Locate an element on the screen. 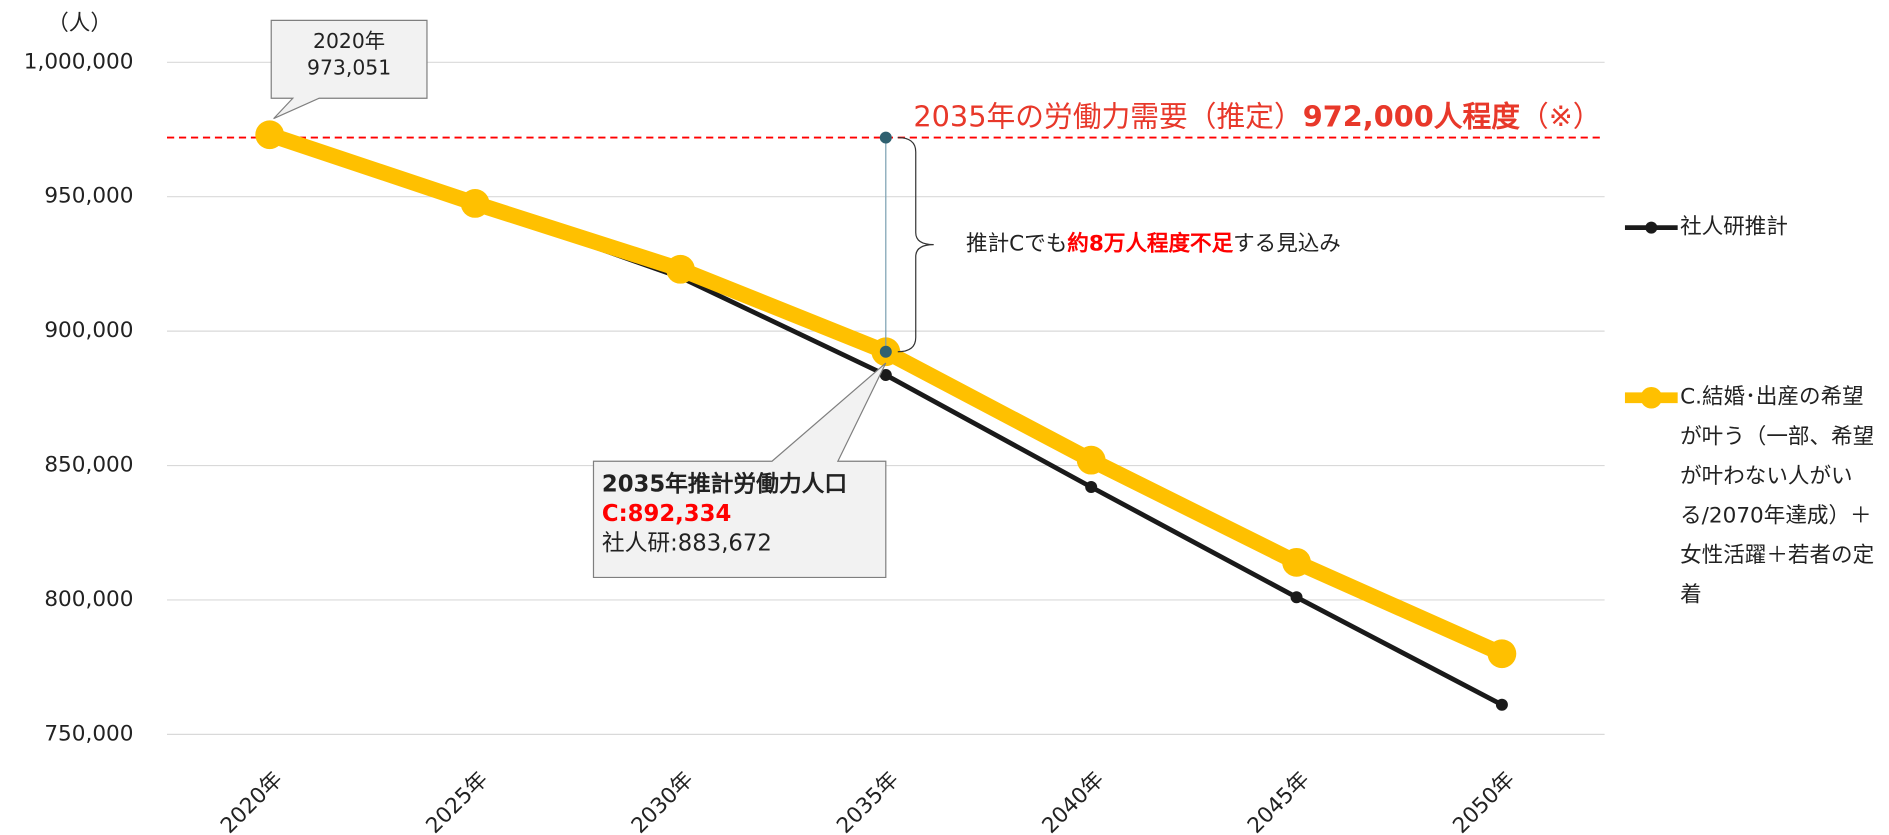  reference-label: 2035年の労働力需要（推定）972,000人程度（※） is located at coordinates (1257, 116).